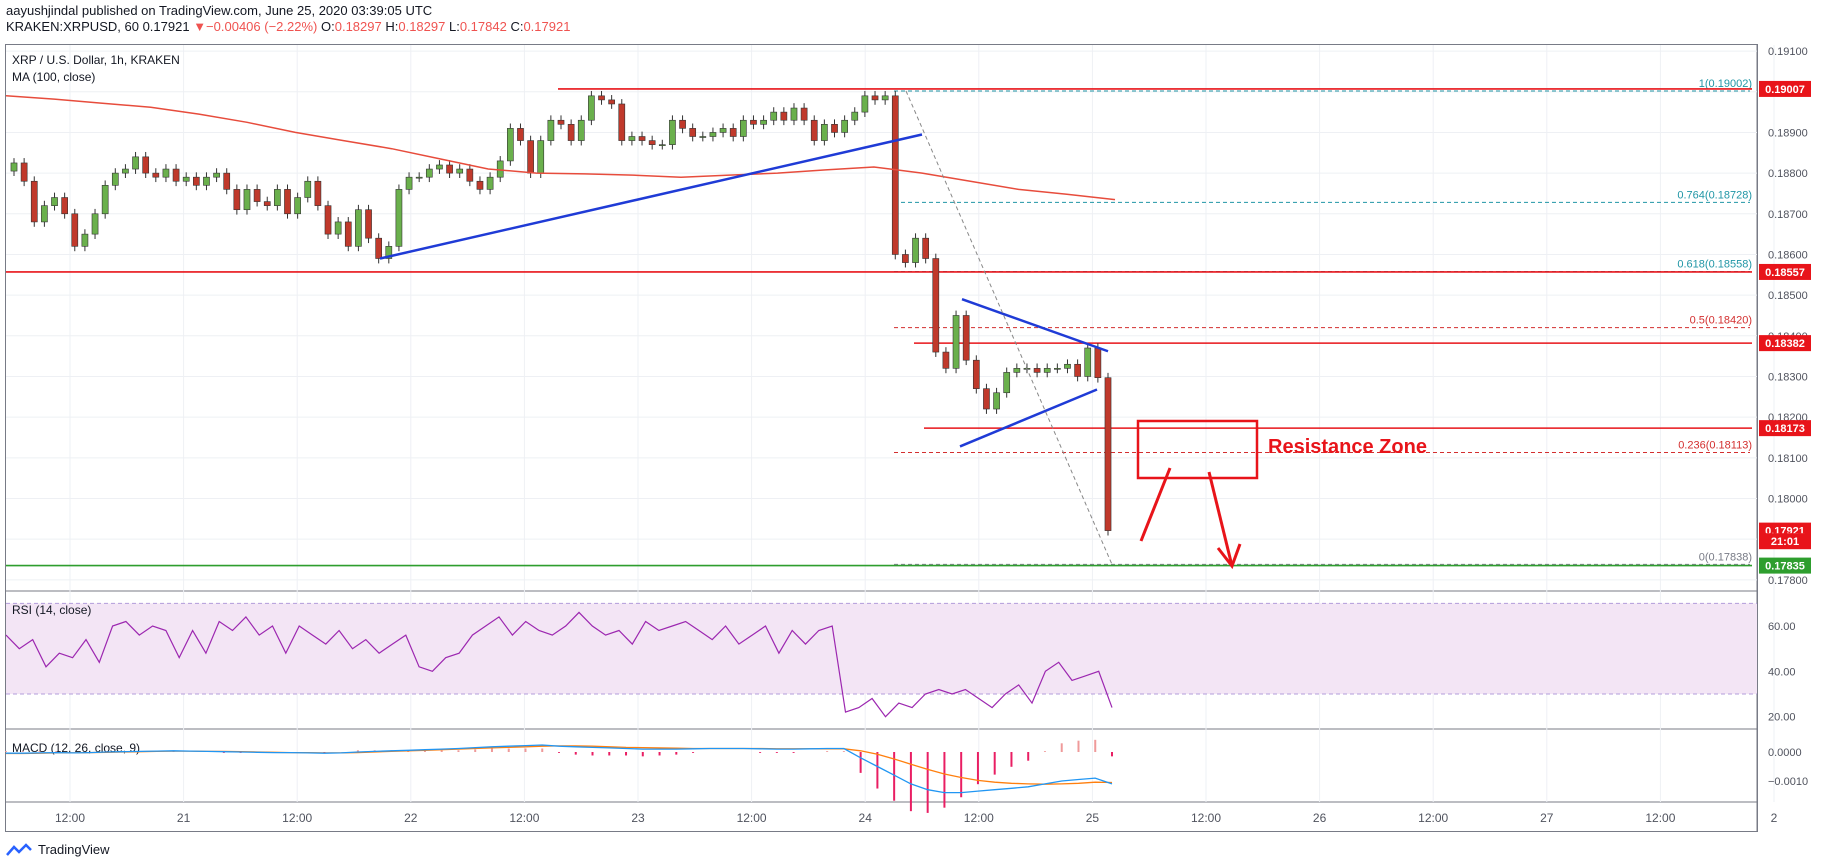 Image resolution: width=1828 pixels, height=868 pixels. I want to click on fib-level-label: 0.236(0.18113), so click(1715, 446).